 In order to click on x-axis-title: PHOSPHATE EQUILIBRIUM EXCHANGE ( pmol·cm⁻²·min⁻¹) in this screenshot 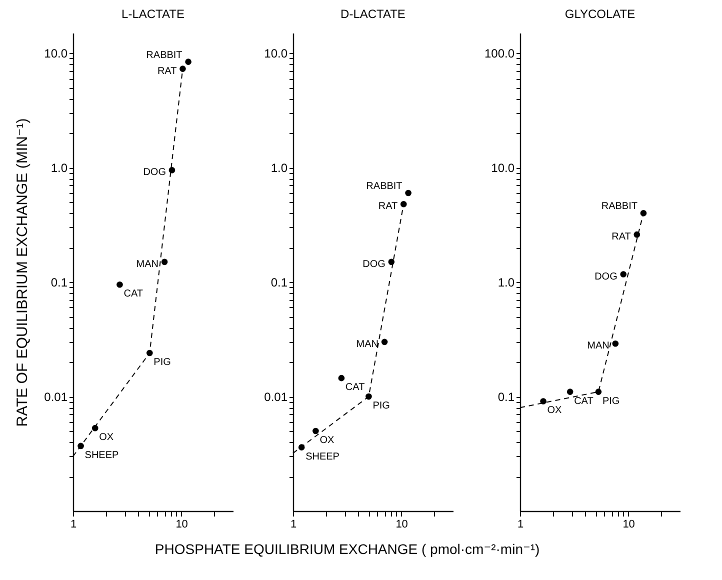, I will do `click(347, 549)`.